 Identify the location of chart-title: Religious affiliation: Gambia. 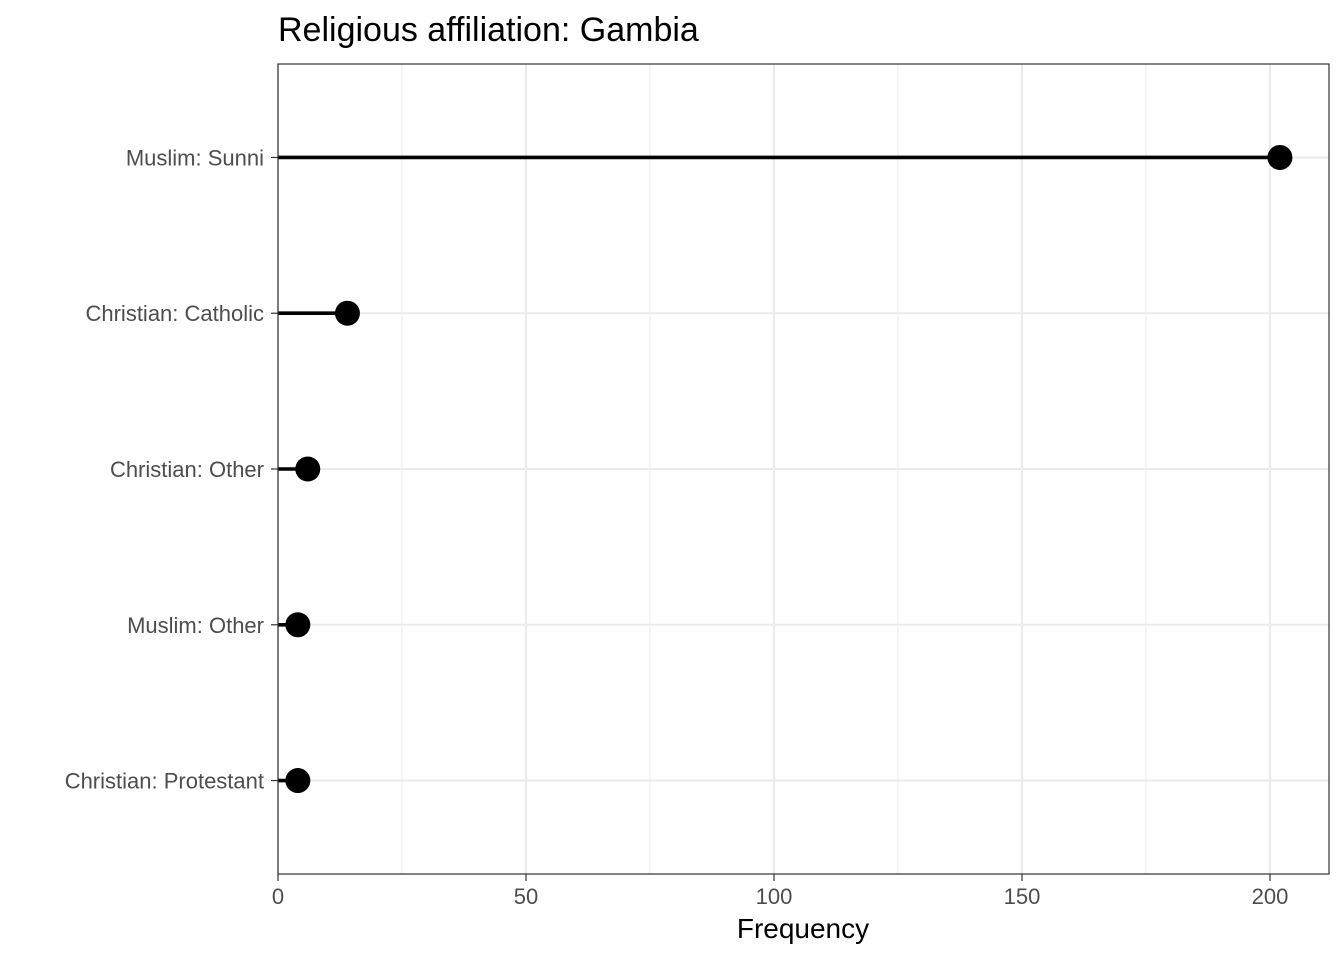
(488, 30).